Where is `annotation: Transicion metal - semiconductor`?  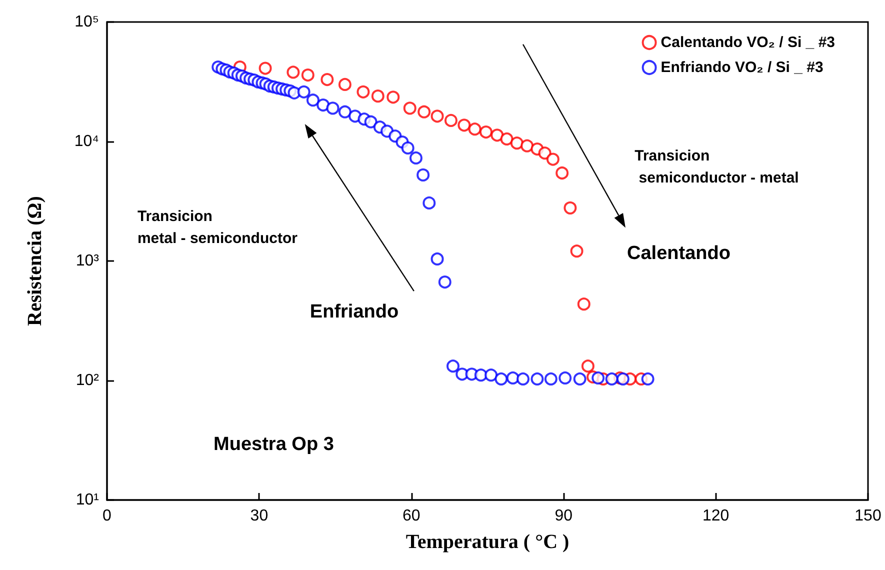 annotation: Transicion metal - semiconductor is located at coordinates (217, 228).